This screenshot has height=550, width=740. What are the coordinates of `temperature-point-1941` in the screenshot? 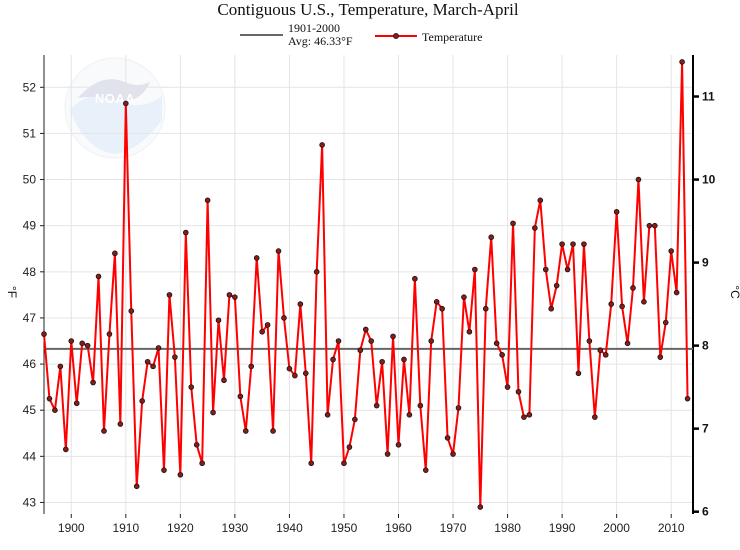 It's located at (295, 375).